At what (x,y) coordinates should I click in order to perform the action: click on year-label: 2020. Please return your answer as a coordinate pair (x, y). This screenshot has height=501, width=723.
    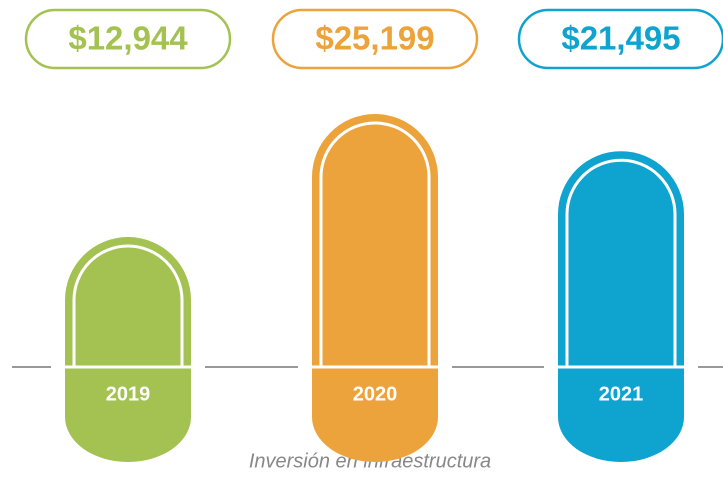
    Looking at the image, I should click on (375, 394).